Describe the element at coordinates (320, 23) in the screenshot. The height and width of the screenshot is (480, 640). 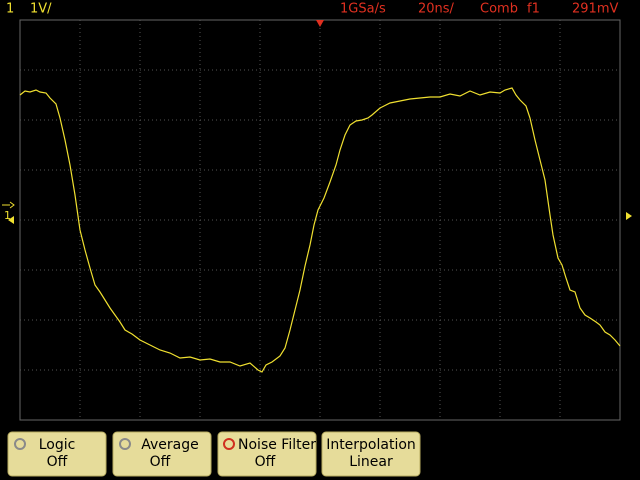
I see `trigger-position-marker` at that location.